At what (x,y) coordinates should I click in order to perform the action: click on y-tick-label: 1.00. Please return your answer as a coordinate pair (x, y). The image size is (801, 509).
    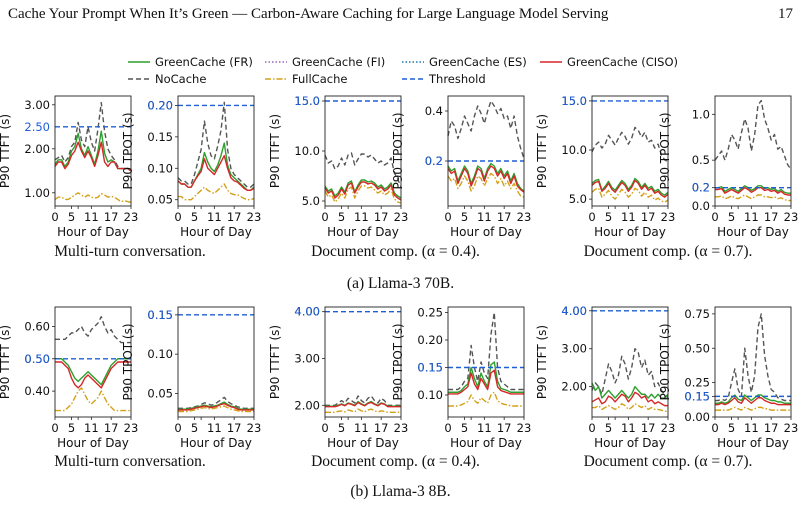
    Looking at the image, I should click on (37, 193).